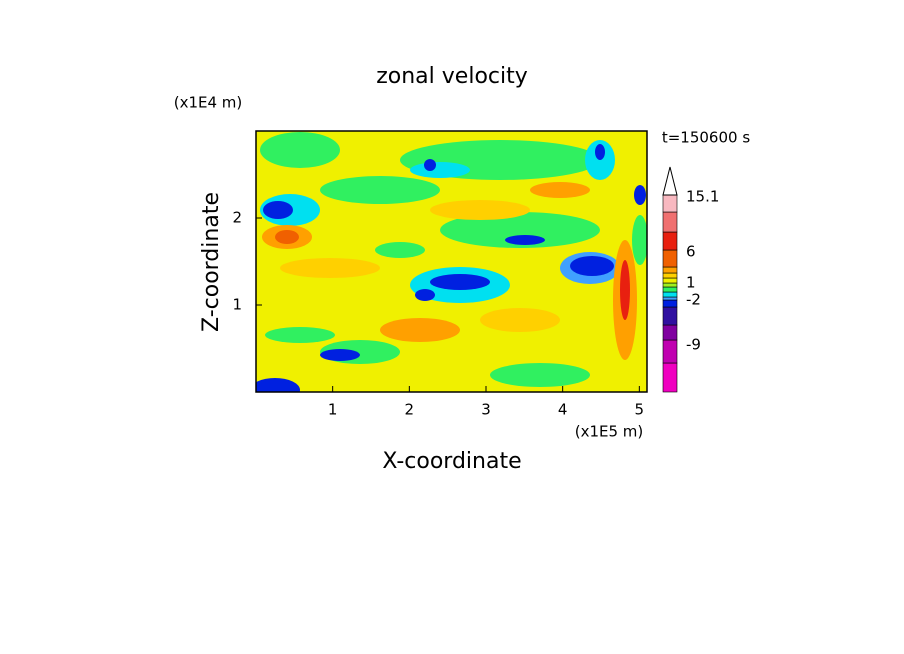  What do you see at coordinates (640, 410) in the screenshot?
I see `x-tick-label: 5` at bounding box center [640, 410].